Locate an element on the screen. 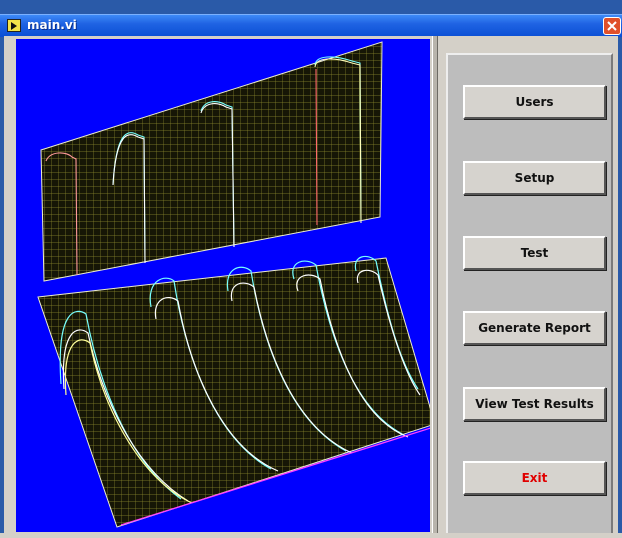 Image resolution: width=622 pixels, height=538 pixels. splitter-bar is located at coordinates (435, 287).